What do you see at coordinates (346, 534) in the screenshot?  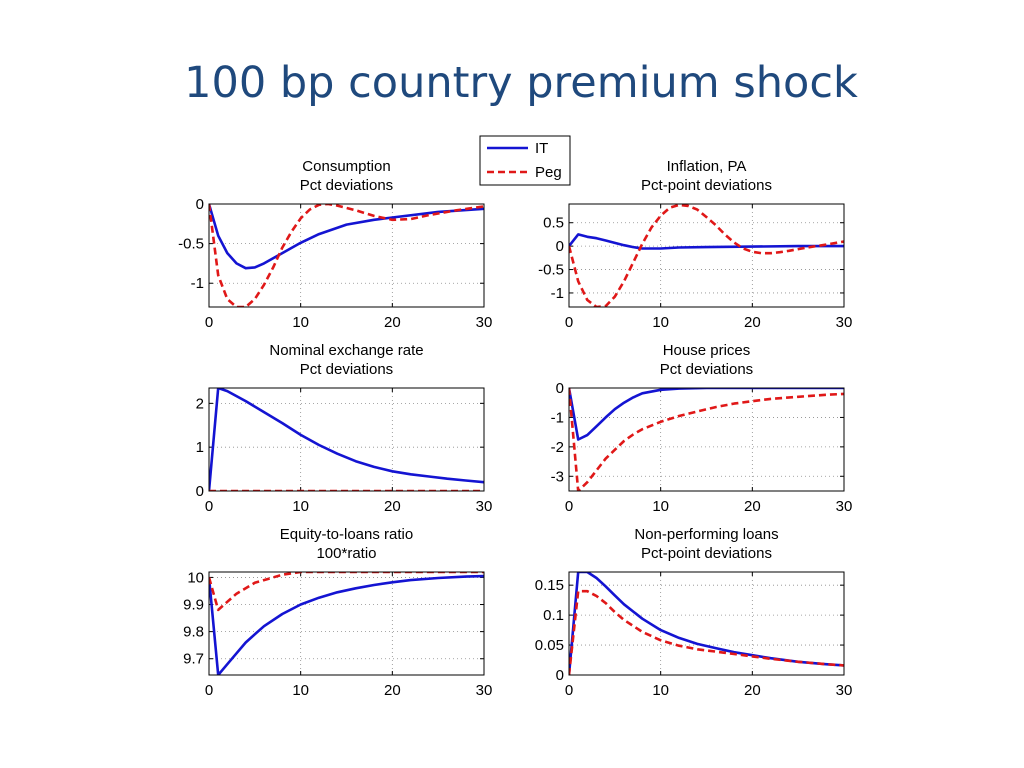 I see `subplot-title-line-1: Equity-to-loans ratio` at bounding box center [346, 534].